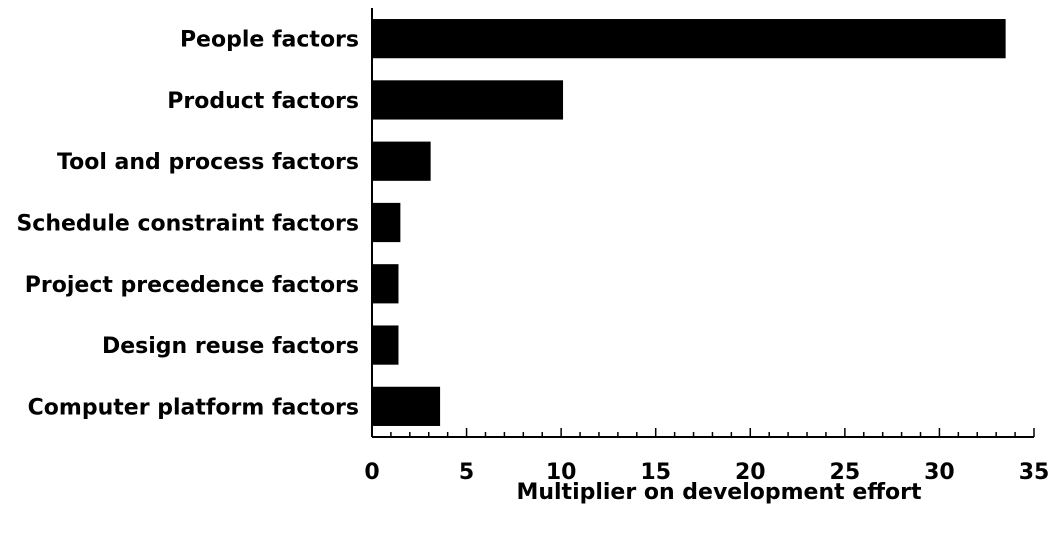 The image size is (1054, 533). I want to click on x-tick-label: 10, so click(561, 472).